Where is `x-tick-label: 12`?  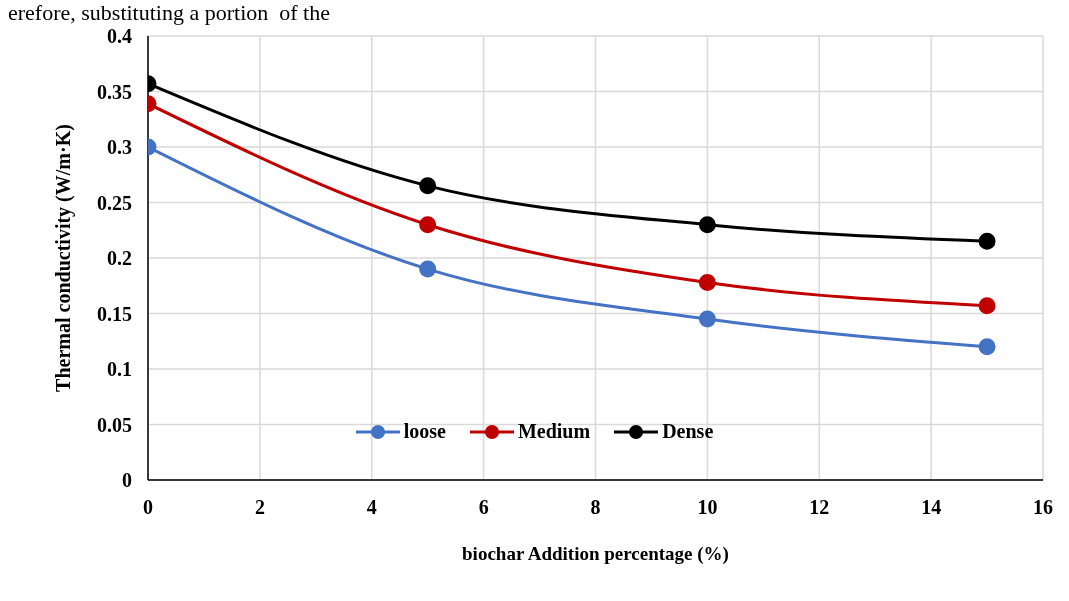 x-tick-label: 12 is located at coordinates (819, 507).